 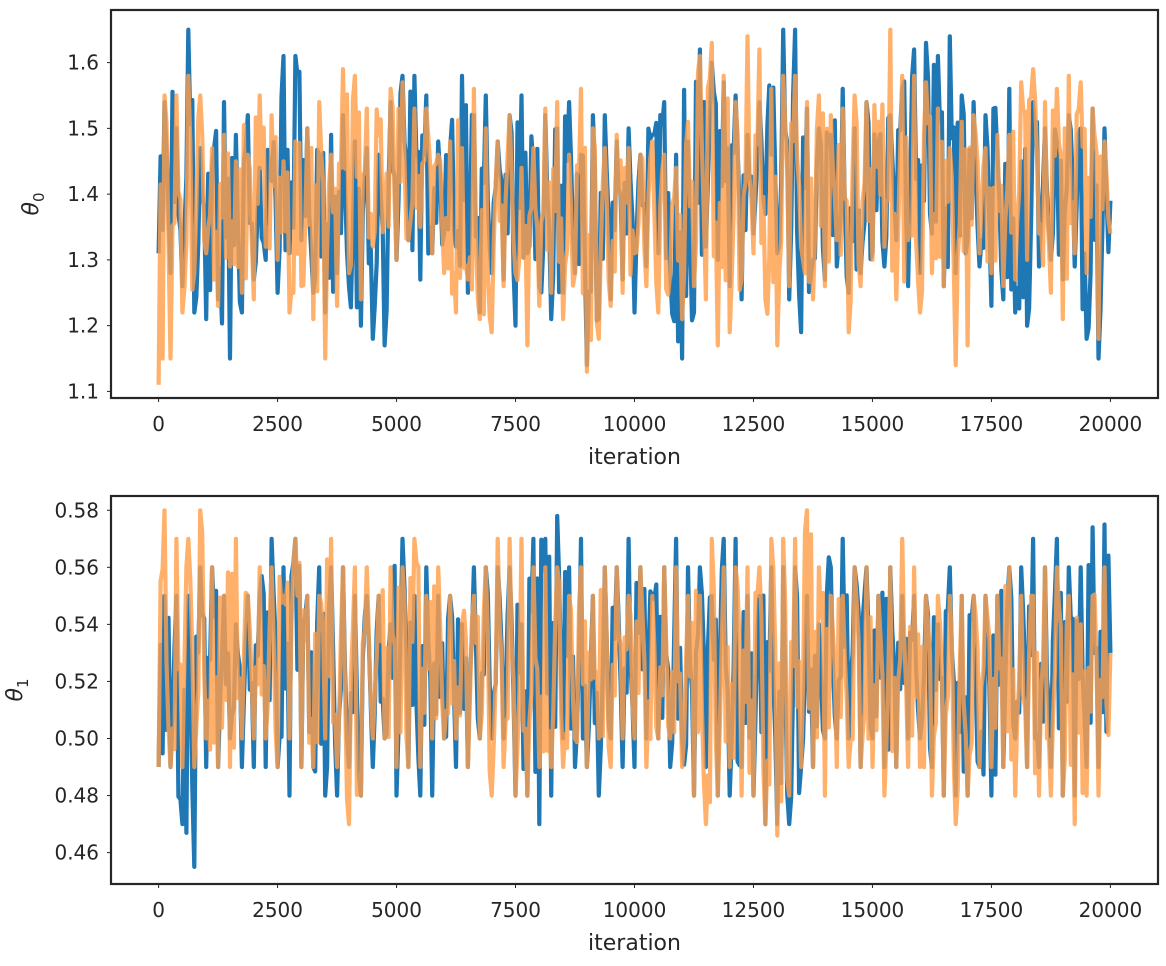 What do you see at coordinates (23, 683) in the screenshot?
I see `y-axis-subscript: 1` at bounding box center [23, 683].